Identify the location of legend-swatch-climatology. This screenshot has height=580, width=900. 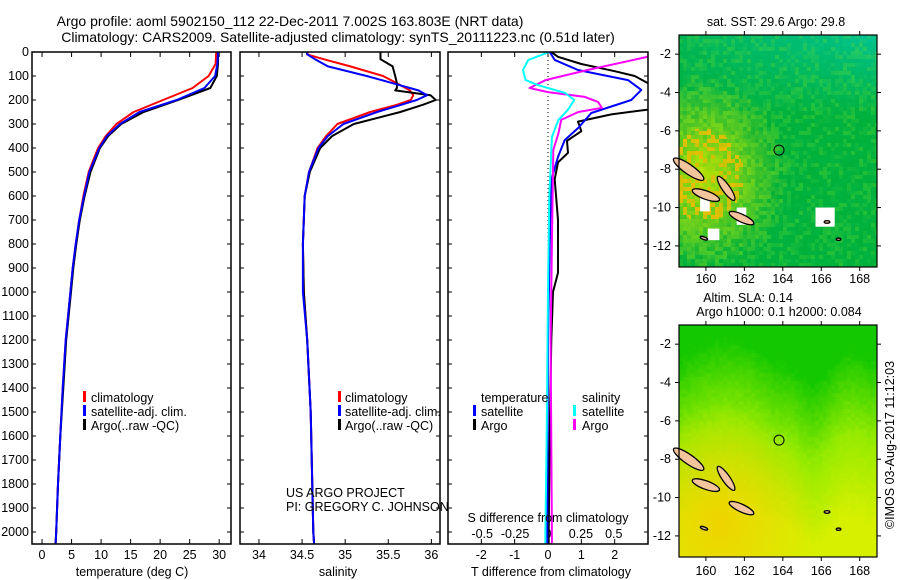
(339, 396).